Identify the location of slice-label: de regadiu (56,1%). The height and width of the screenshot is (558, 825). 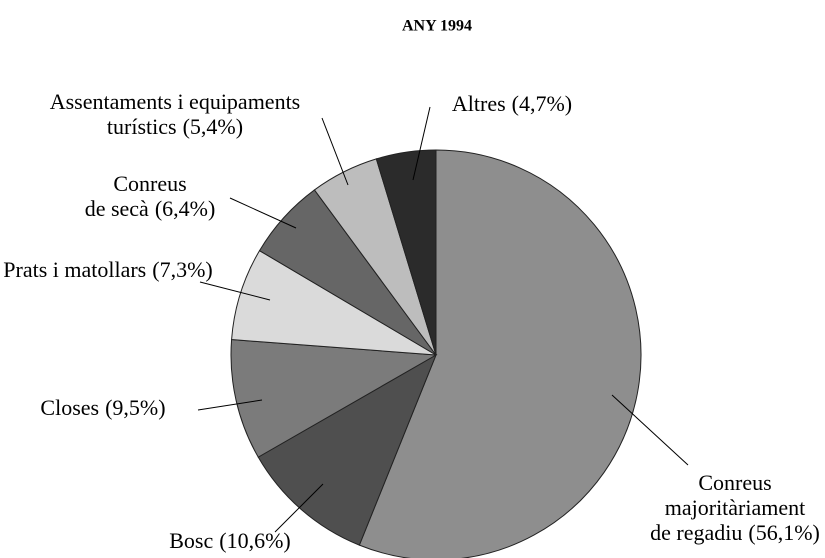
(735, 532).